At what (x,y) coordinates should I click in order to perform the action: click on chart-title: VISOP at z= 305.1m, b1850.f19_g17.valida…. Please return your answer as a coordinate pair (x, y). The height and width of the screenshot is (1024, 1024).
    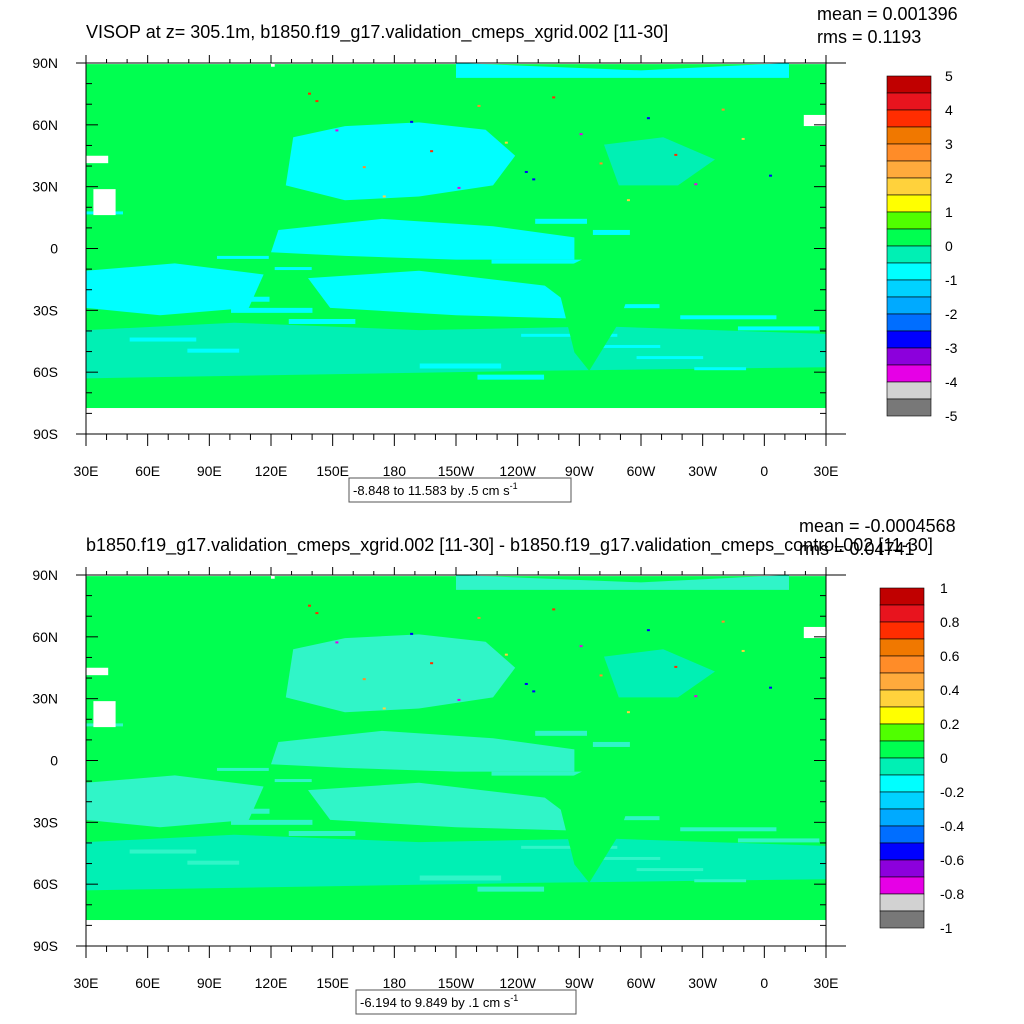
    Looking at the image, I should click on (377, 32).